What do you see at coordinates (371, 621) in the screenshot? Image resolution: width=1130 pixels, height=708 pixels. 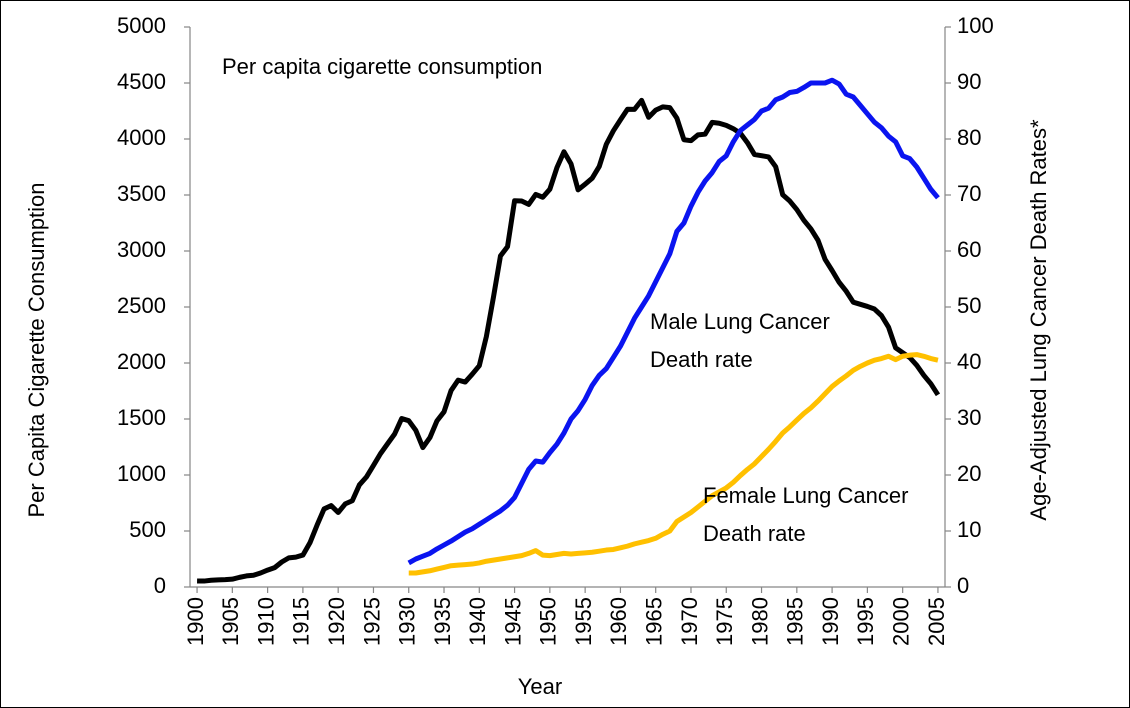 I see `x-tick-label: 1925` at bounding box center [371, 621].